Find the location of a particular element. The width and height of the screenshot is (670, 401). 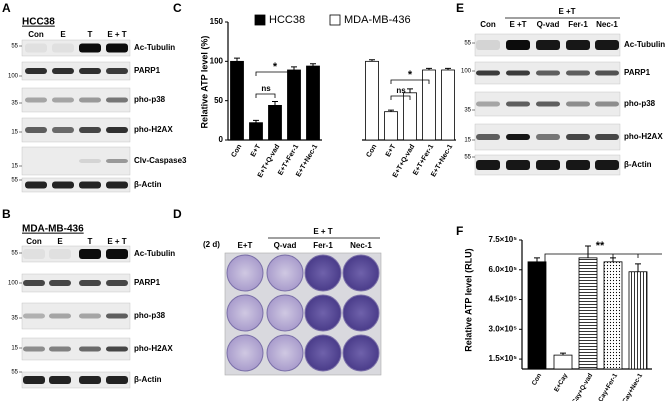

mw-marker: 15 is located at coordinates (467, 141).